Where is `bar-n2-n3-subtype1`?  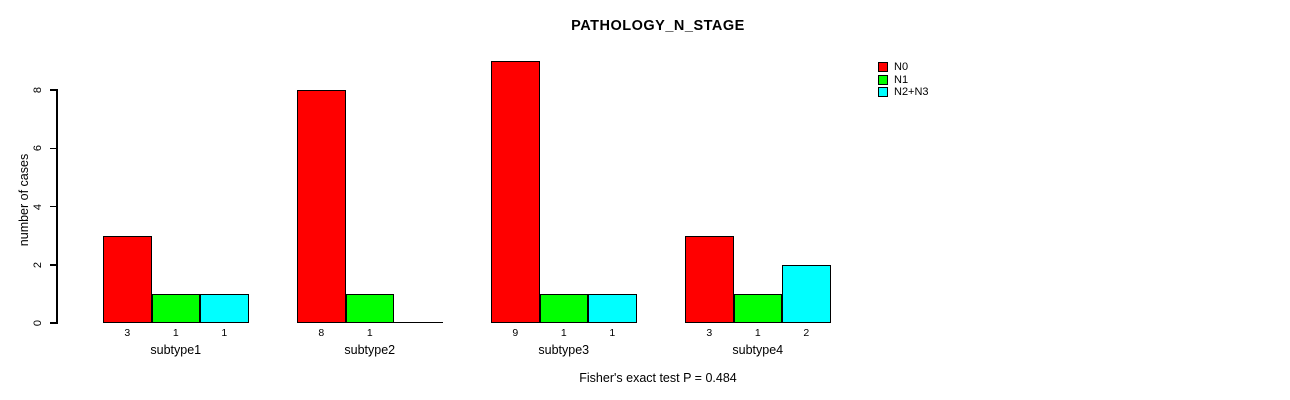
bar-n2-n3-subtype1 is located at coordinates (224, 308).